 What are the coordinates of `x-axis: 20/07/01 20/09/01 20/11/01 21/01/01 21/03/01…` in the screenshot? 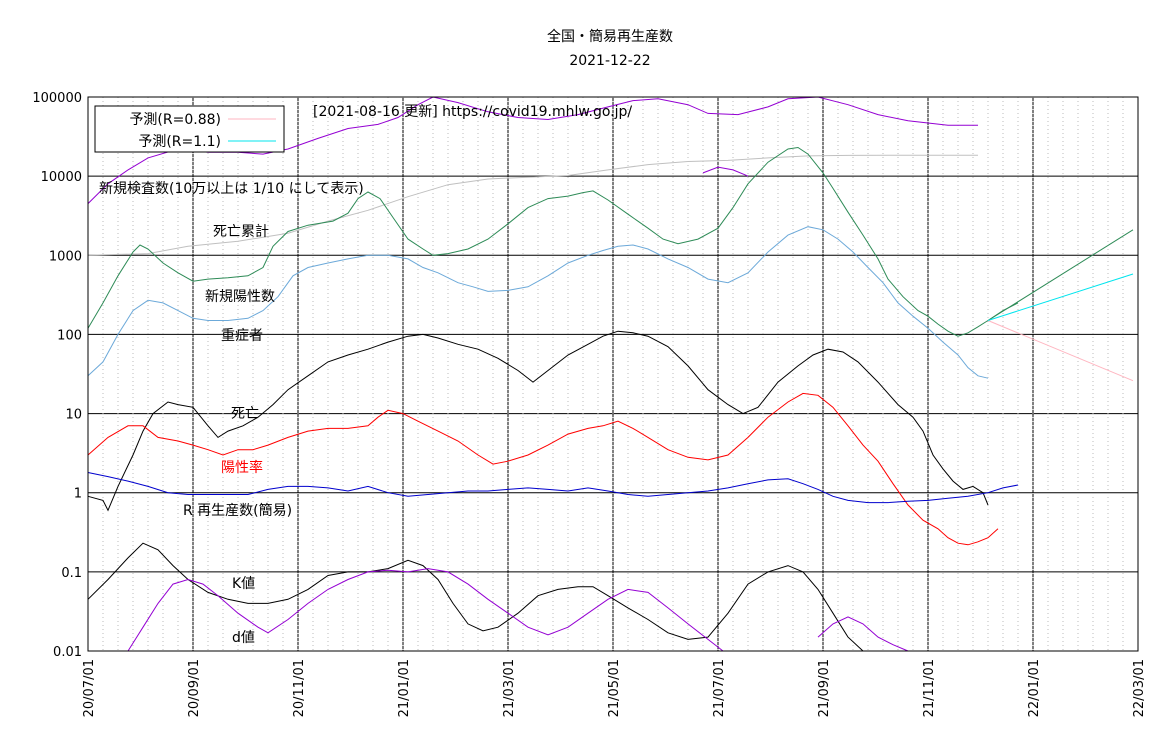 It's located at (614, 688).